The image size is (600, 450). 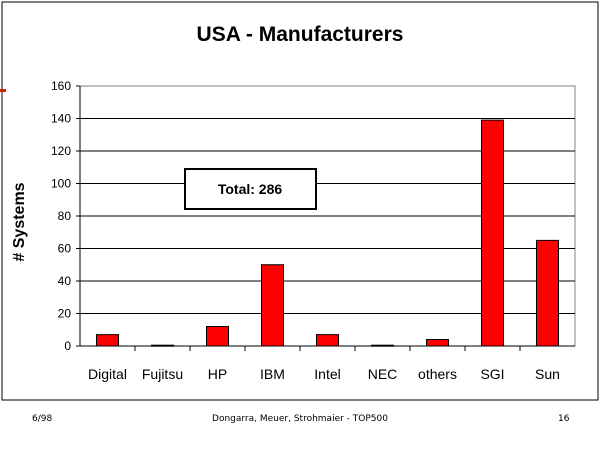 I want to click on bar-ibm, so click(x=272, y=305).